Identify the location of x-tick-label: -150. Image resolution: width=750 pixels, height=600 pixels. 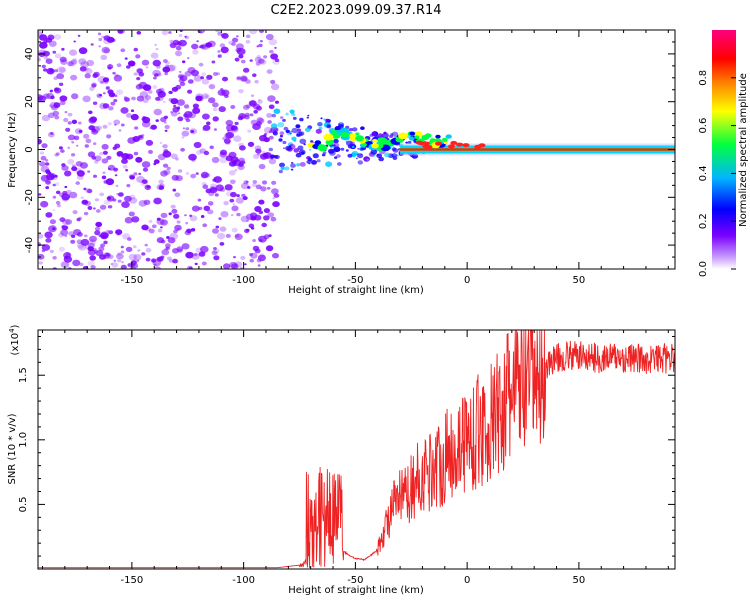
(132, 580).